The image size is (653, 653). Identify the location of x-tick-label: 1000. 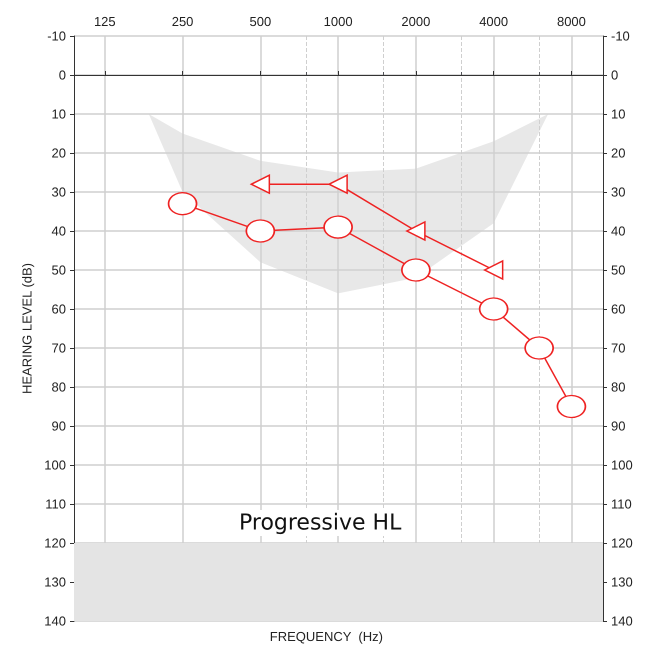
(338, 21).